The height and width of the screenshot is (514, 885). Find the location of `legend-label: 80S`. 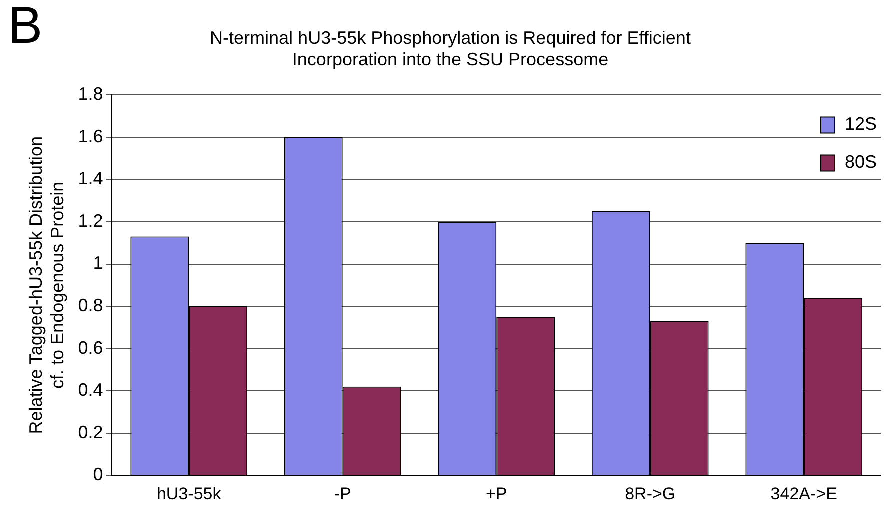

legend-label: 80S is located at coordinates (861, 162).